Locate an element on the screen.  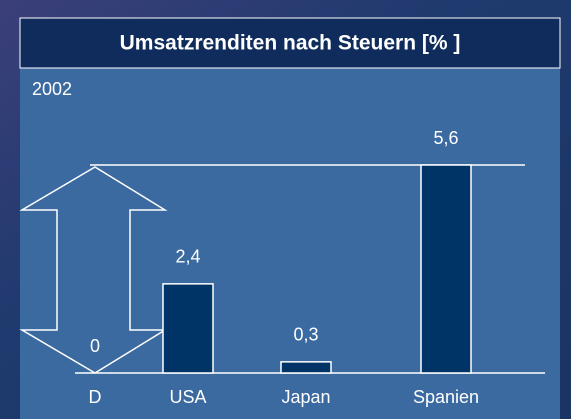
chart-title: Umsatzrenditen nach Steuern [% ] is located at coordinates (290, 43).